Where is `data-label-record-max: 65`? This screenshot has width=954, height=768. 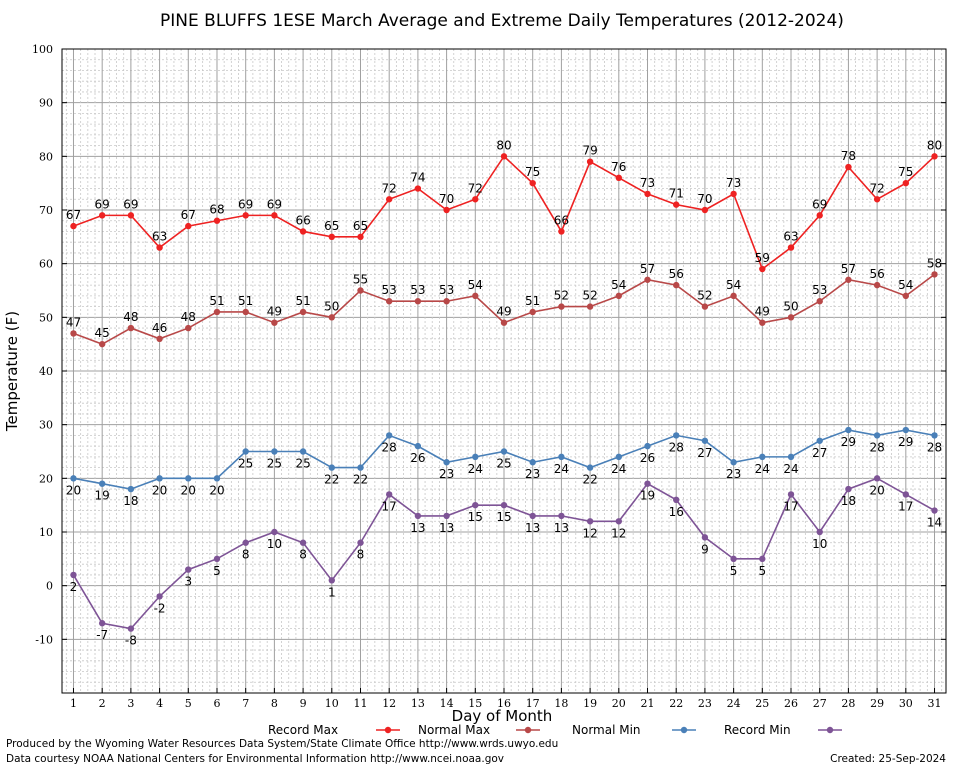 data-label-record-max: 65 is located at coordinates (360, 226).